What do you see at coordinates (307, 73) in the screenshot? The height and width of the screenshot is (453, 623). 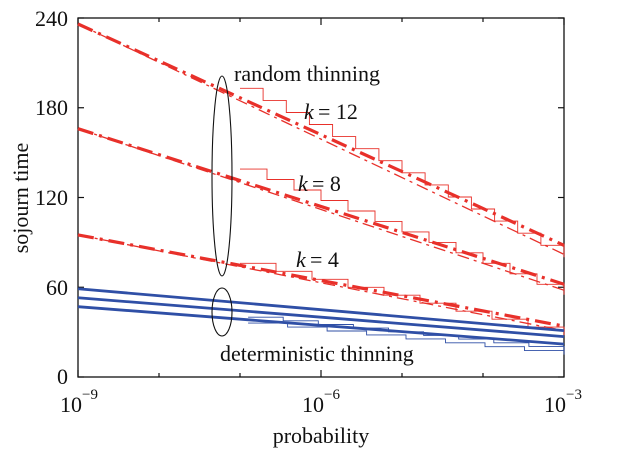 I see `random-thinning-label: random thinning` at bounding box center [307, 73].